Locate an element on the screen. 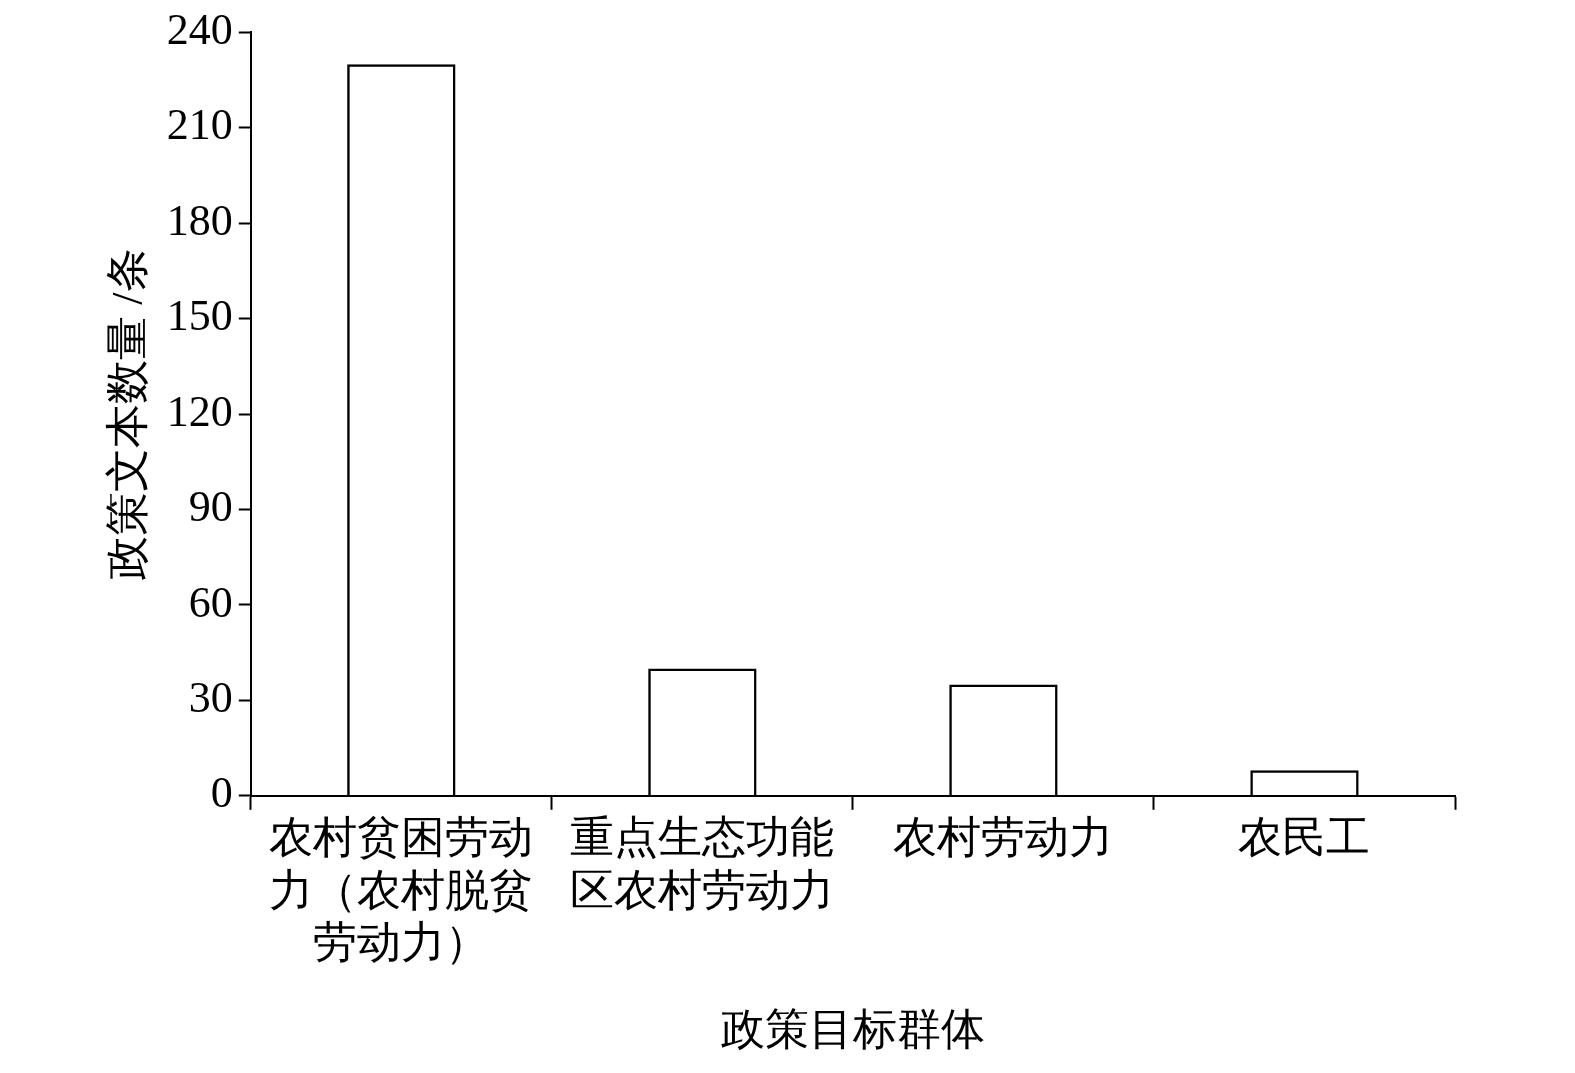 The image size is (1575, 1073). y-tick-label: 120 is located at coordinates (199, 411).